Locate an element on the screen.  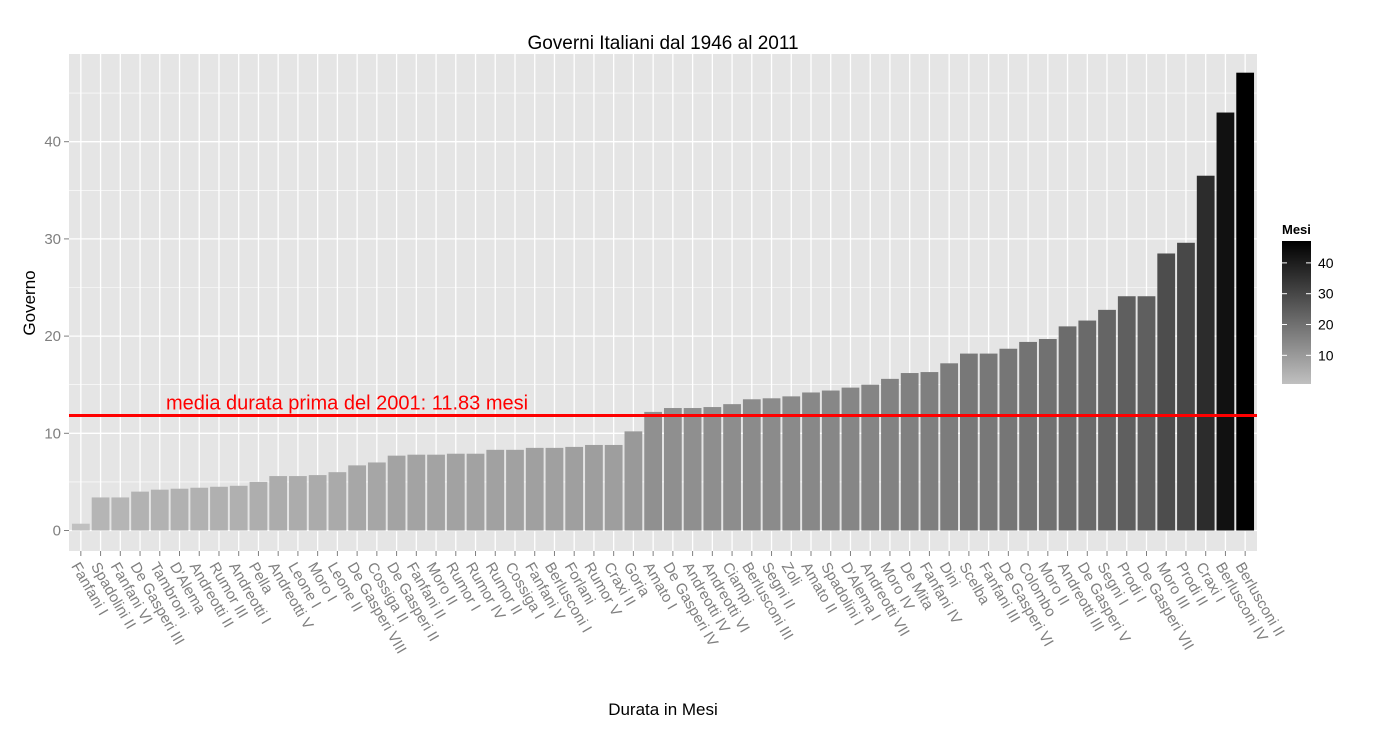
y-tick-label: 40 is located at coordinates (52, 142).